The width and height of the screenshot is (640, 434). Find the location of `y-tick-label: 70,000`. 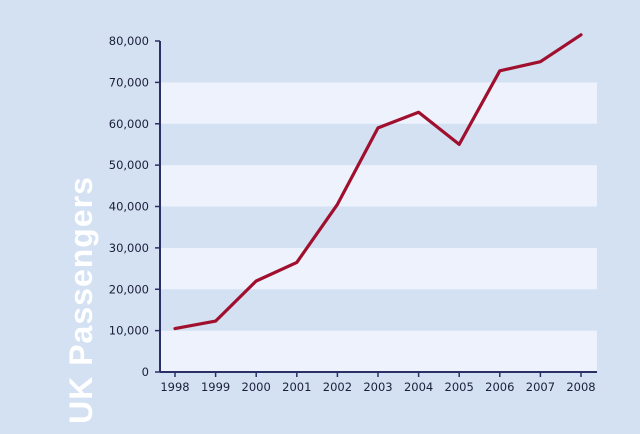

y-tick-label: 70,000 is located at coordinates (129, 82).